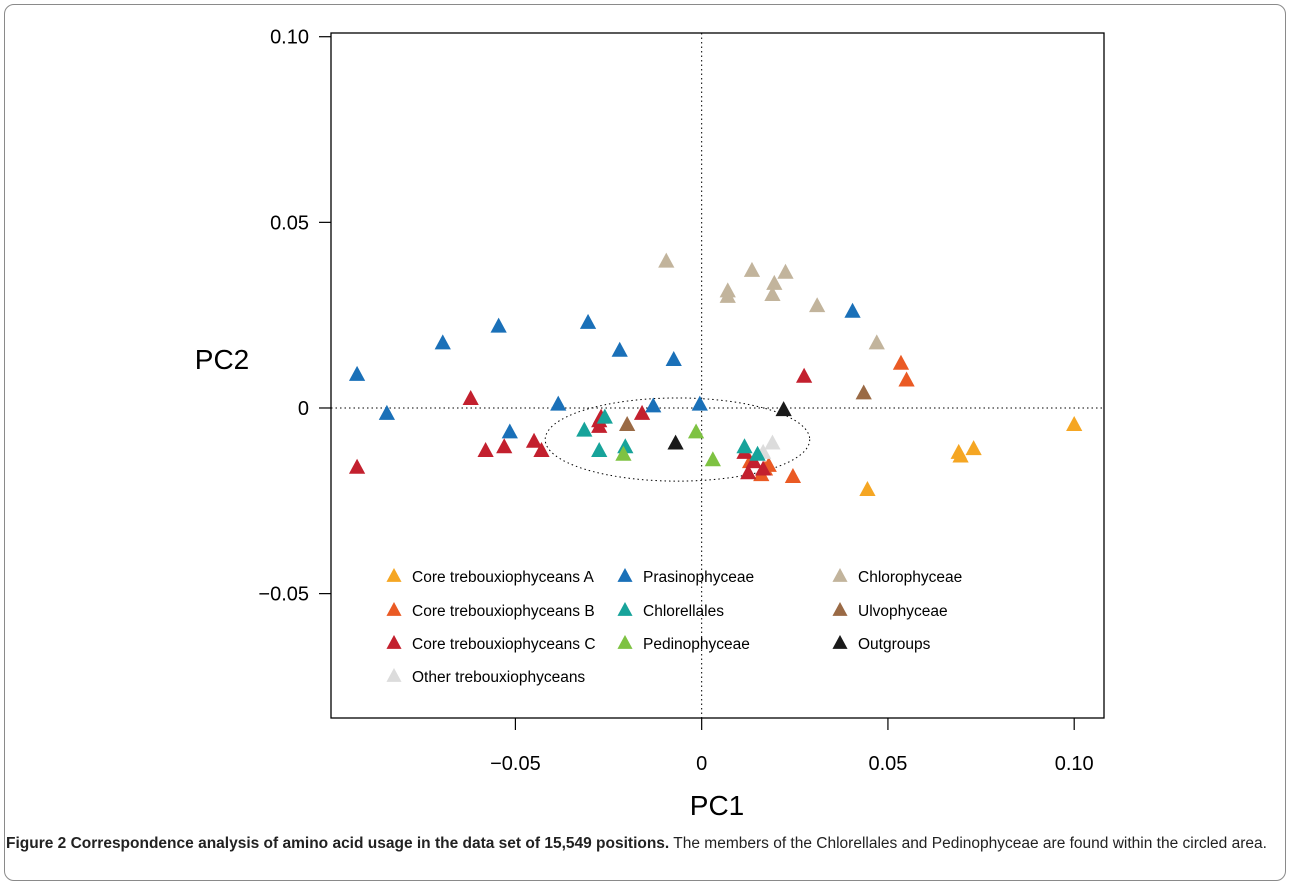 The width and height of the screenshot is (1290, 885). Describe the element at coordinates (910, 577) in the screenshot. I see `legend-label: Chlorophyceae` at that location.